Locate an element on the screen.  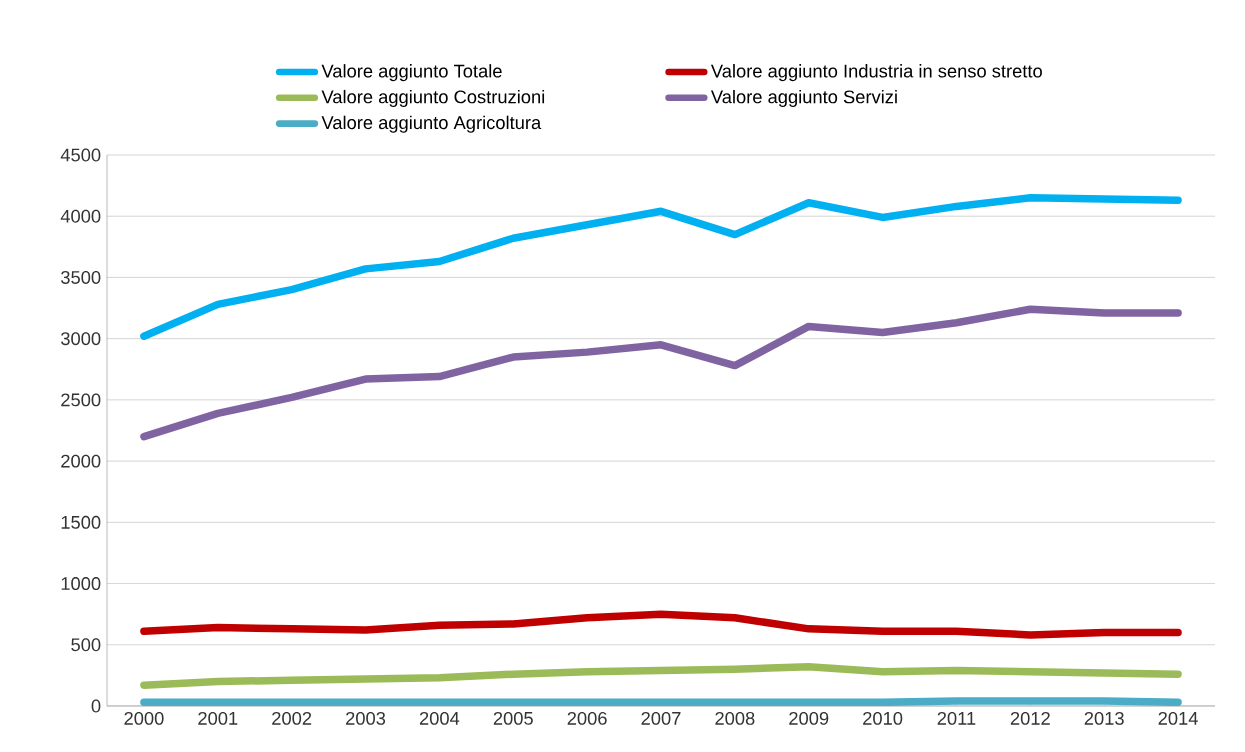
x-tick-label: 2011 is located at coordinates (956, 718).